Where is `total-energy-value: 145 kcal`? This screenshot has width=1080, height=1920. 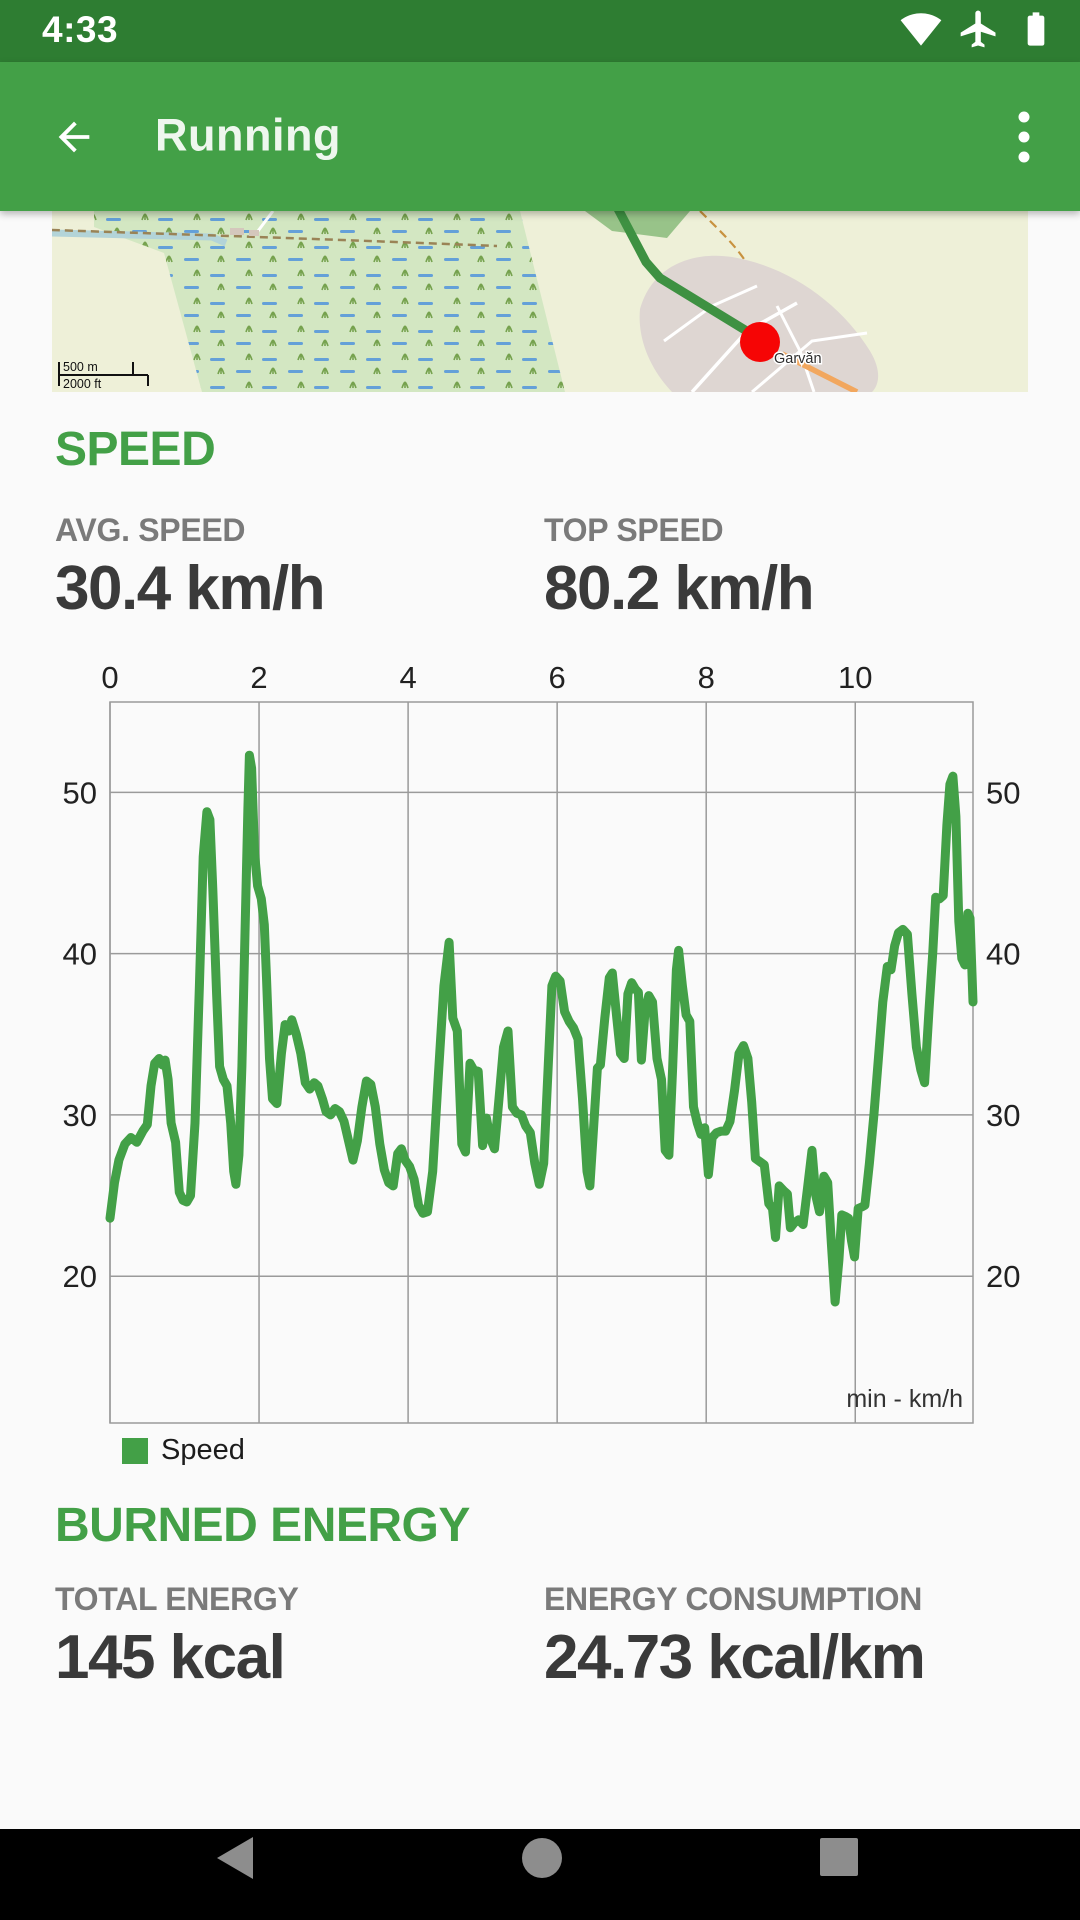
total-energy-value: 145 kcal is located at coordinates (170, 1657).